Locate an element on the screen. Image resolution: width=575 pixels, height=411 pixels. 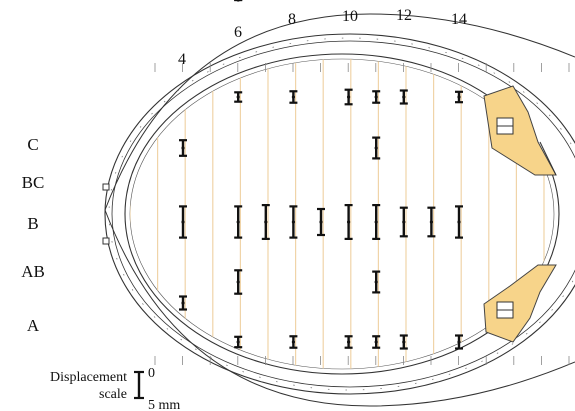
frame-label-8: 8 is located at coordinates (292, 19).